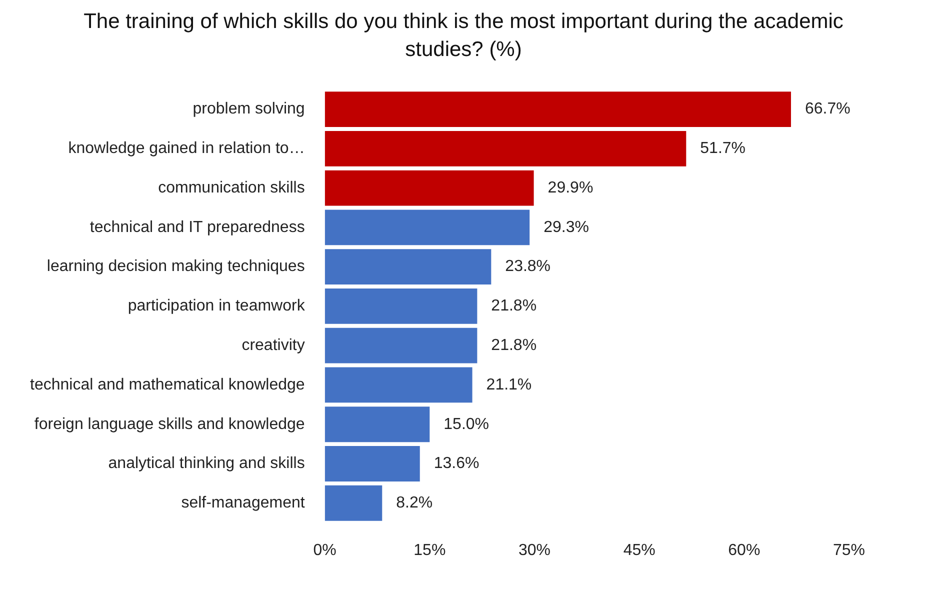 The height and width of the screenshot is (595, 927). I want to click on x-tick-label: 30%, so click(534, 550).